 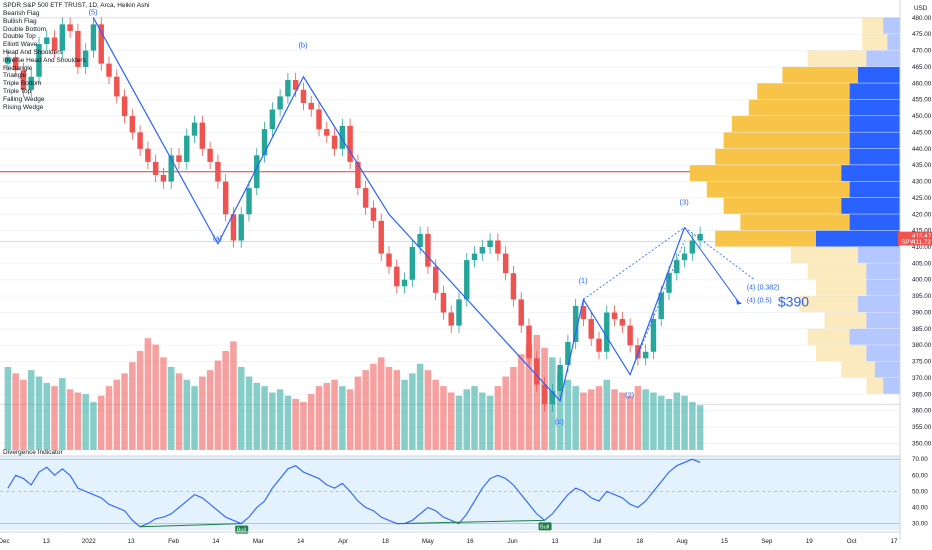 What do you see at coordinates (920, 507) in the screenshot?
I see `osc-tick-label: 40.00` at bounding box center [920, 507].